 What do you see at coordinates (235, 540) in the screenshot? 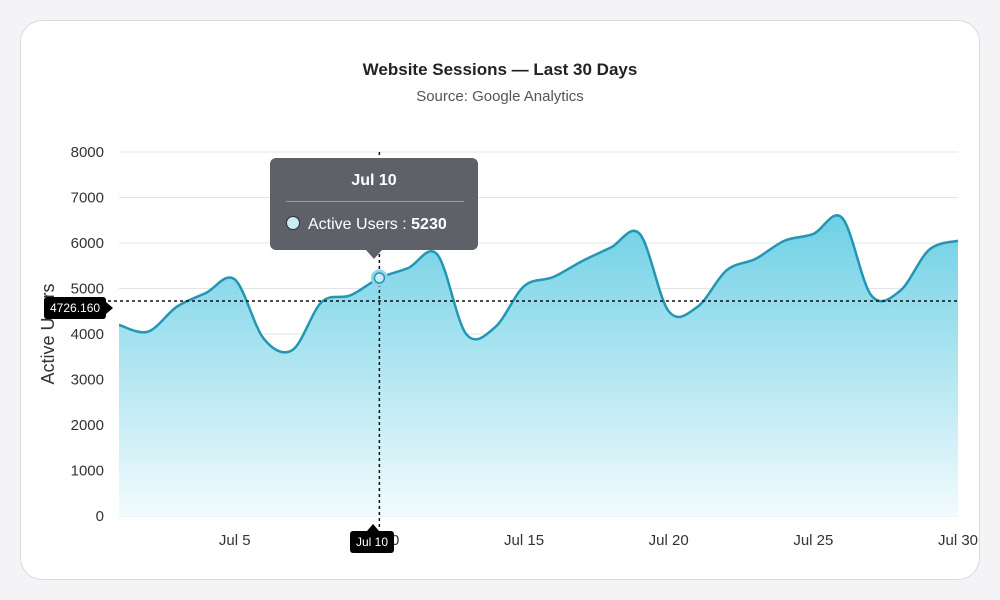
I see `x-tick-label: Jul 5` at bounding box center [235, 540].